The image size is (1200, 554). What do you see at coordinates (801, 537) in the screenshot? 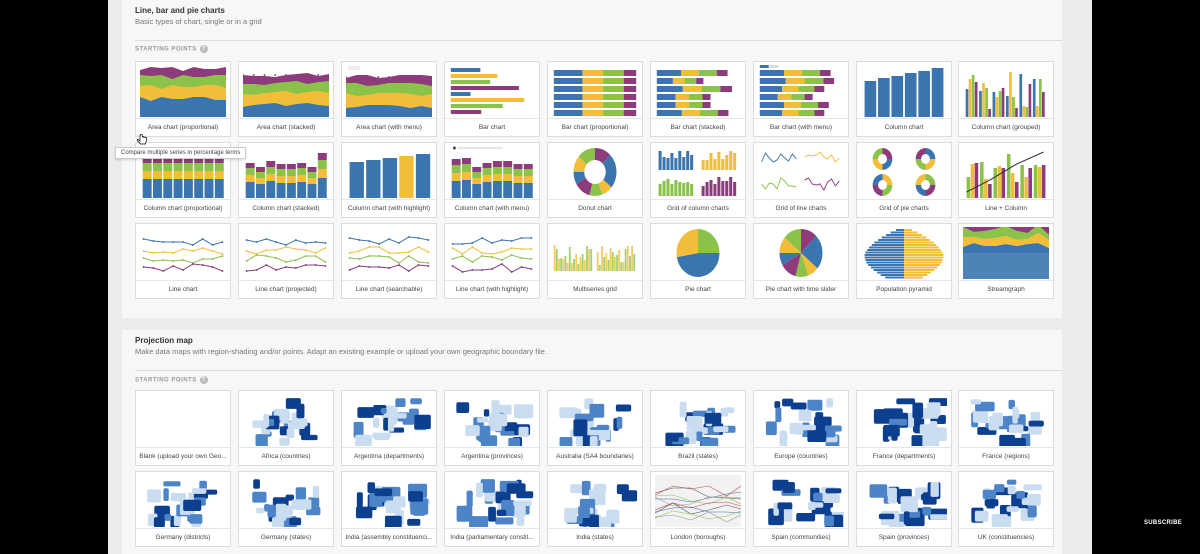
I see `map-template-label: Spain (communities)` at bounding box center [801, 537].